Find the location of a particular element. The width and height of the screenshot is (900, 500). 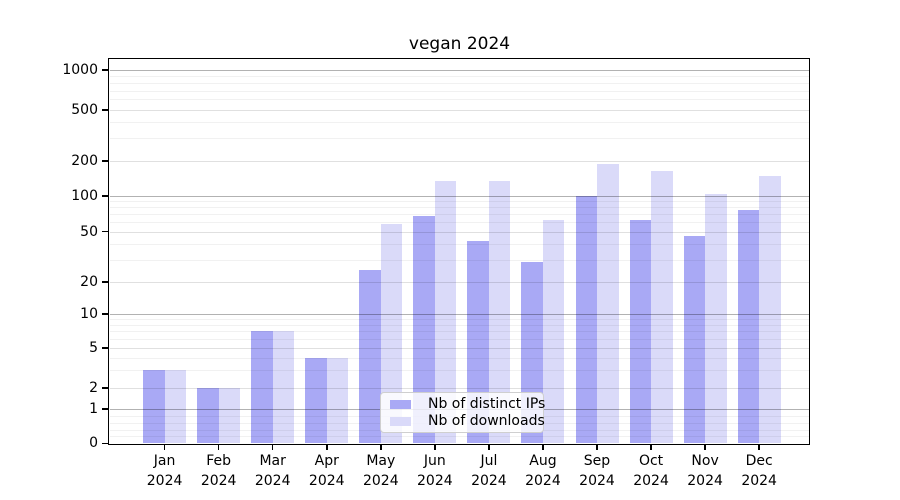

x-axis-tick-label: Aug 2024 is located at coordinates (543, 471).